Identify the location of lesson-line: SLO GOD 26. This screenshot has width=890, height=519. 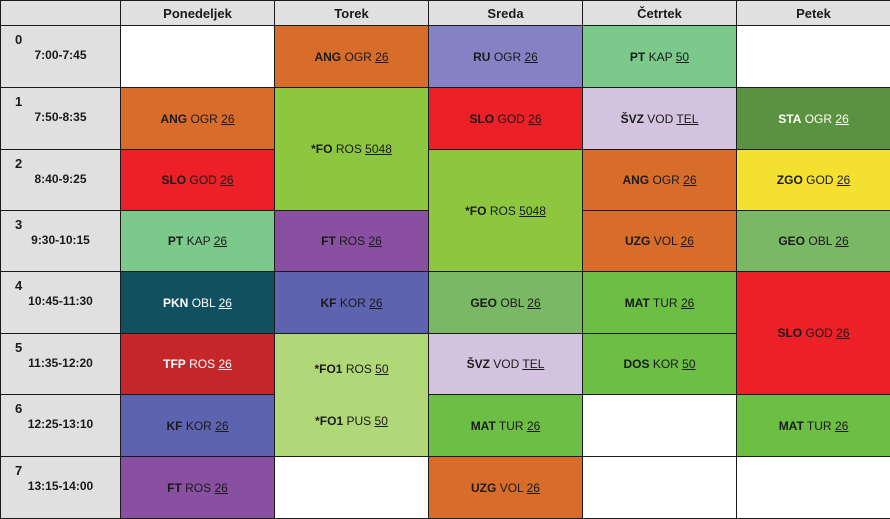
(813, 333).